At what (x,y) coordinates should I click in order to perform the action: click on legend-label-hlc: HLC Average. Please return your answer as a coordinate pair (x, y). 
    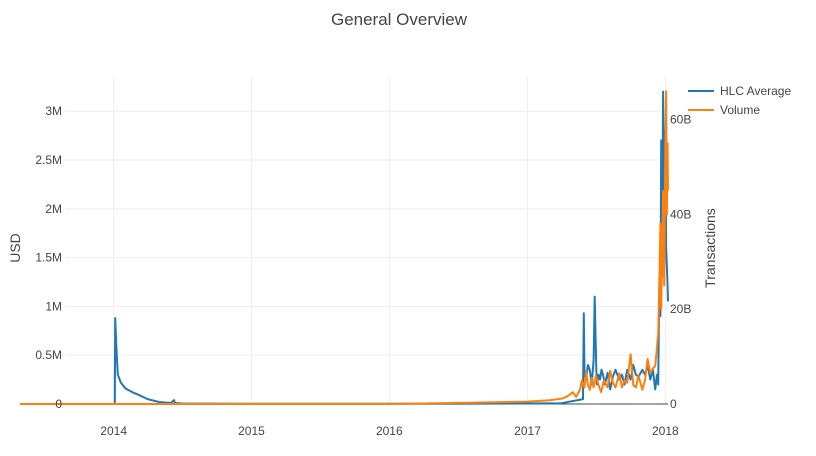
    Looking at the image, I should click on (755, 91).